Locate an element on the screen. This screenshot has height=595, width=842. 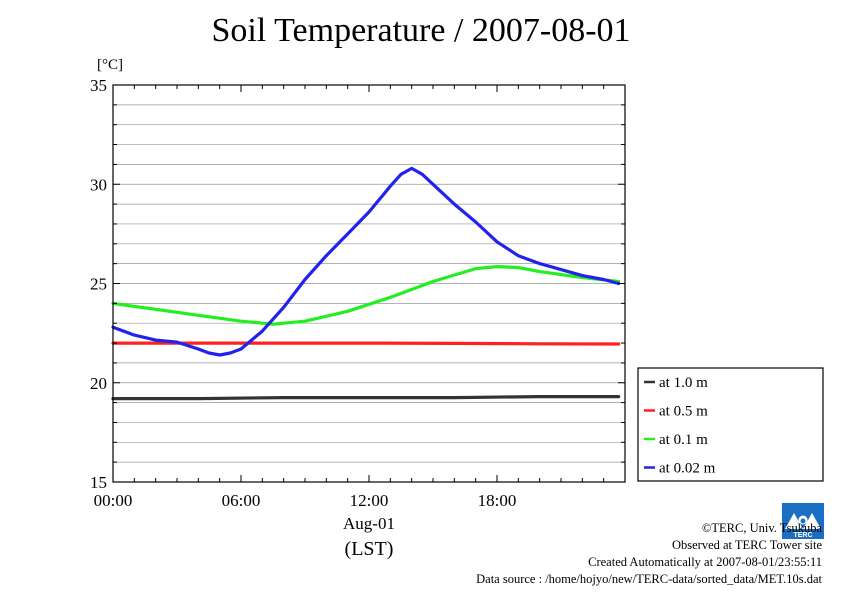
legend-label: at 0.02 m is located at coordinates (687, 469).